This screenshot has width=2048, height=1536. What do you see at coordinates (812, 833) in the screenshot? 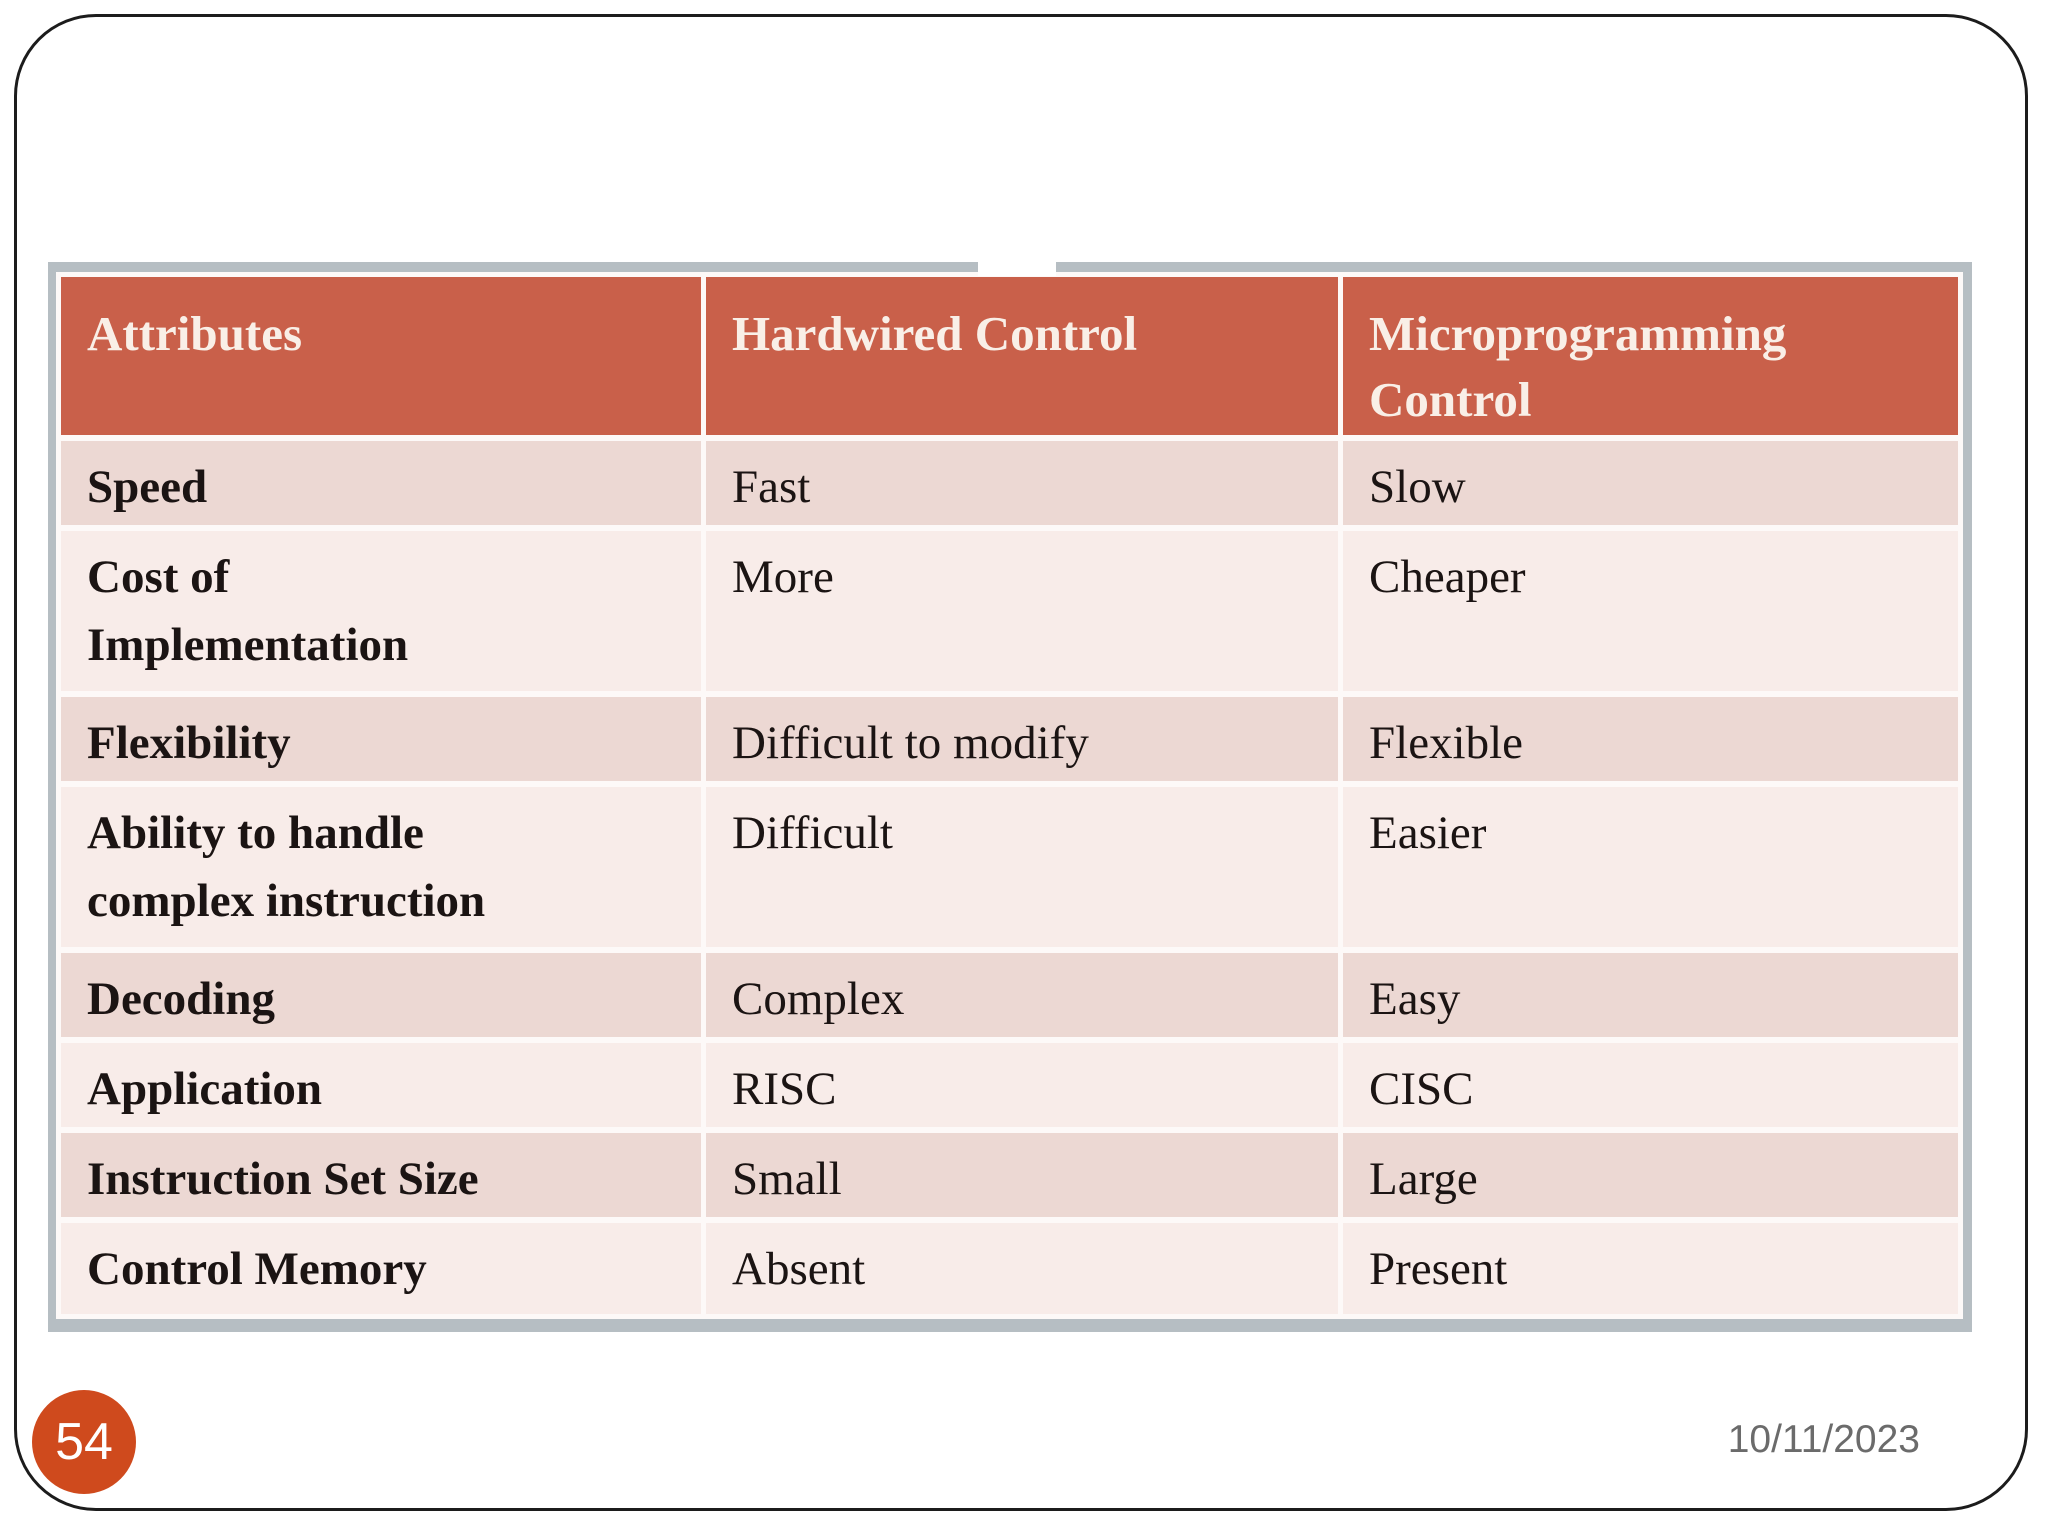
I see `cell-text: Difficult` at bounding box center [812, 833].